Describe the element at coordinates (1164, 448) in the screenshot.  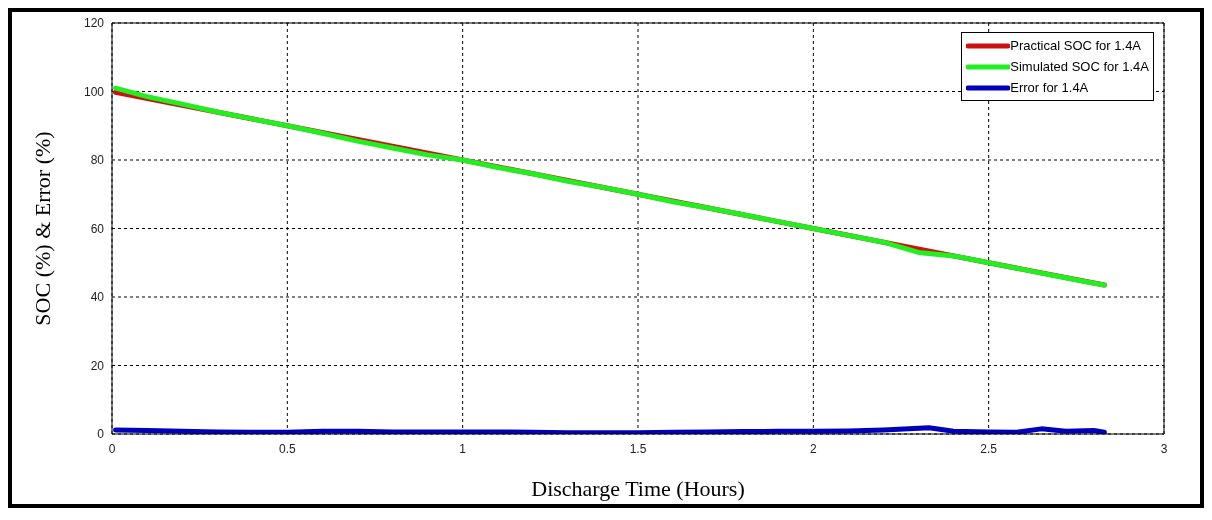
I see `x-tick-label: 3` at that location.